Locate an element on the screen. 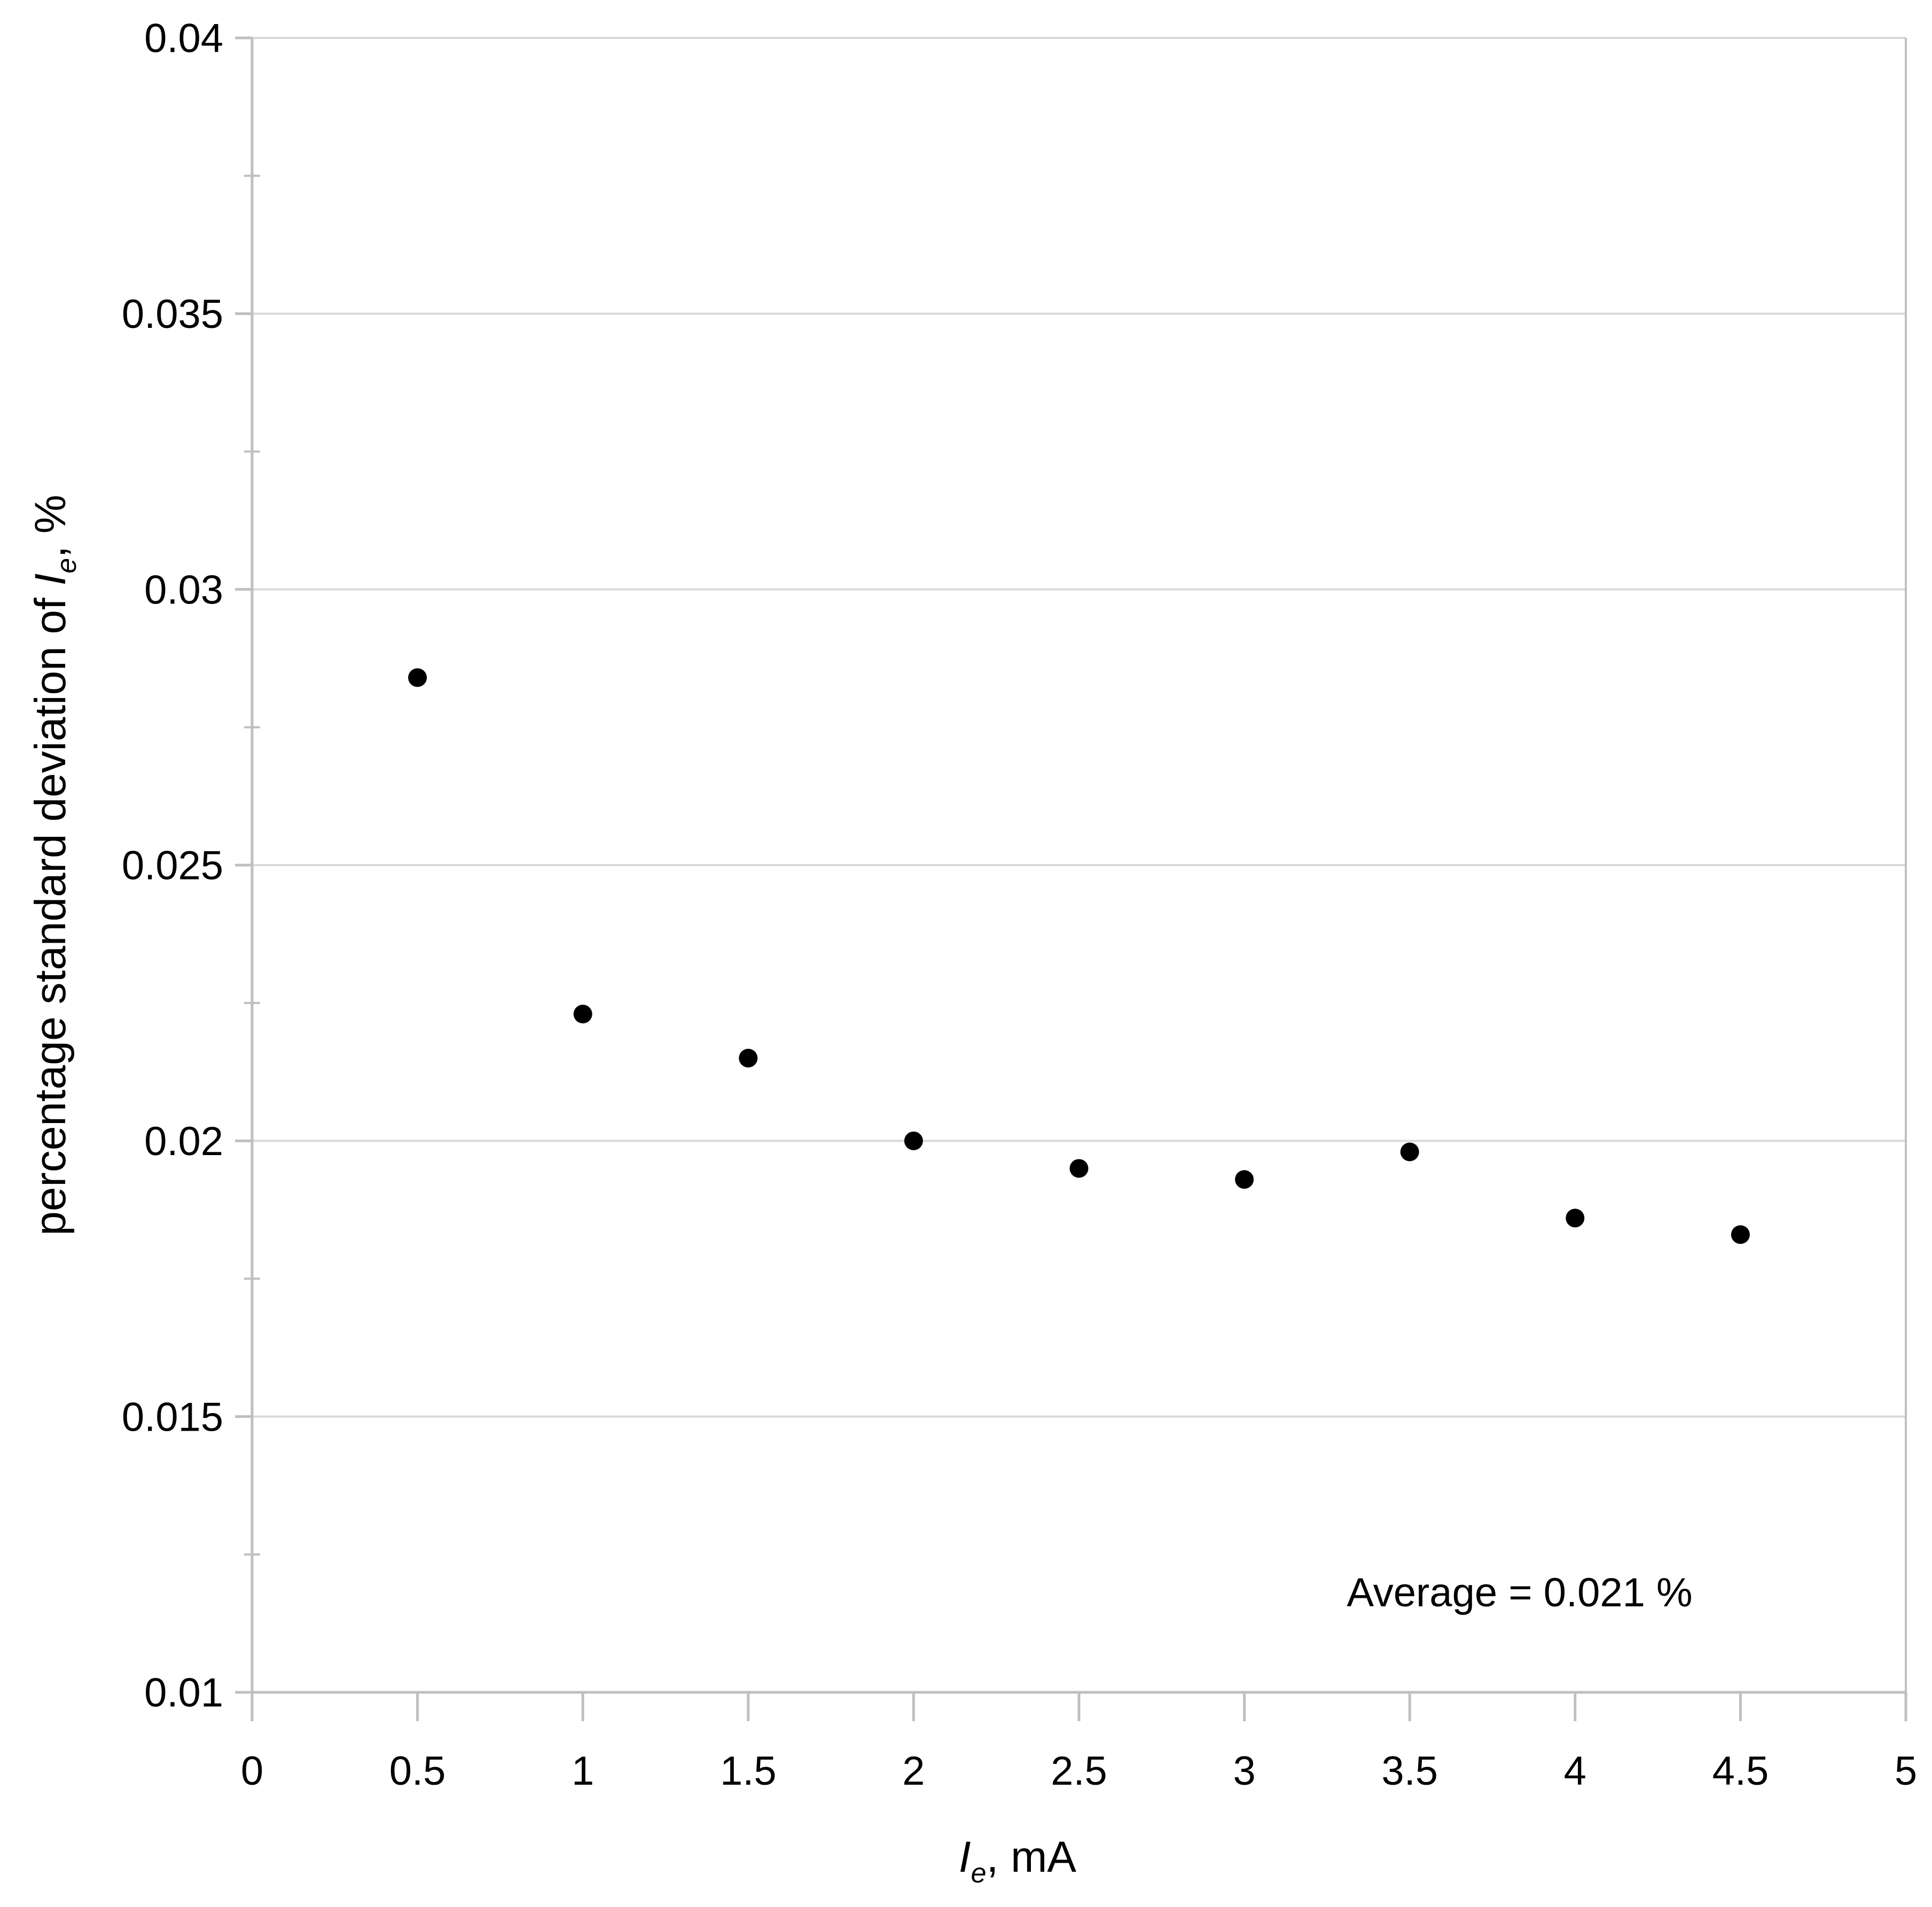  y-tick-label: 0.04 is located at coordinates (183, 38).